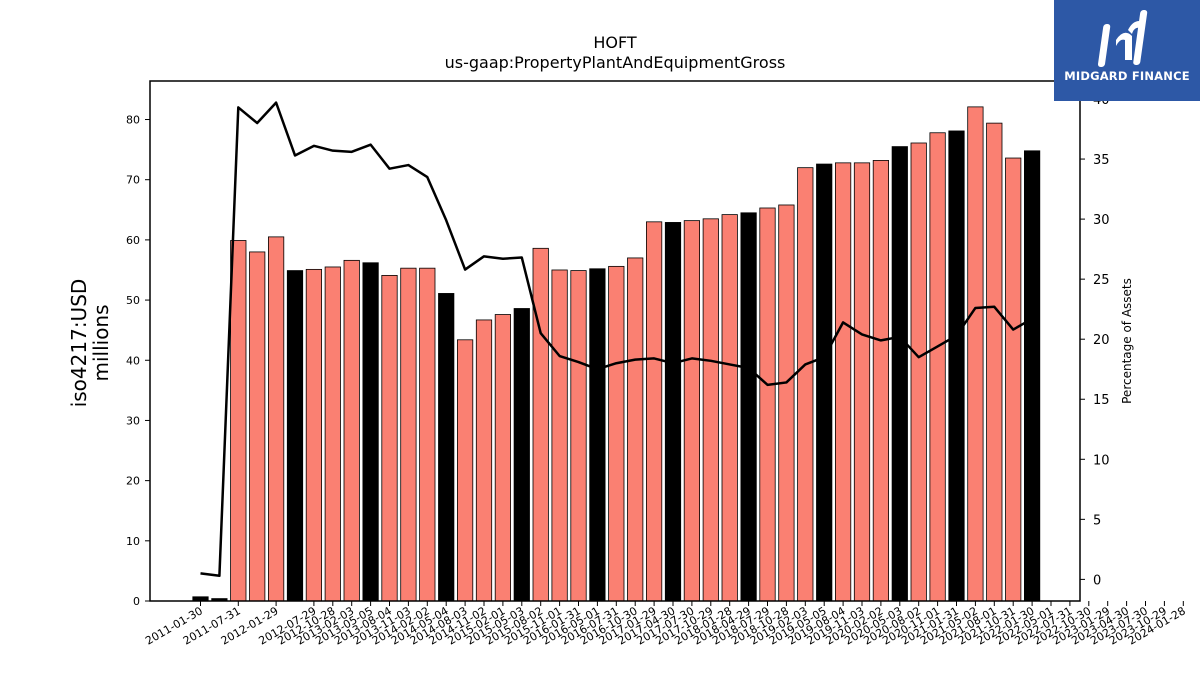  Describe the element at coordinates (1097, 580) in the screenshot. I see `y2-tick-label: 0` at that location.